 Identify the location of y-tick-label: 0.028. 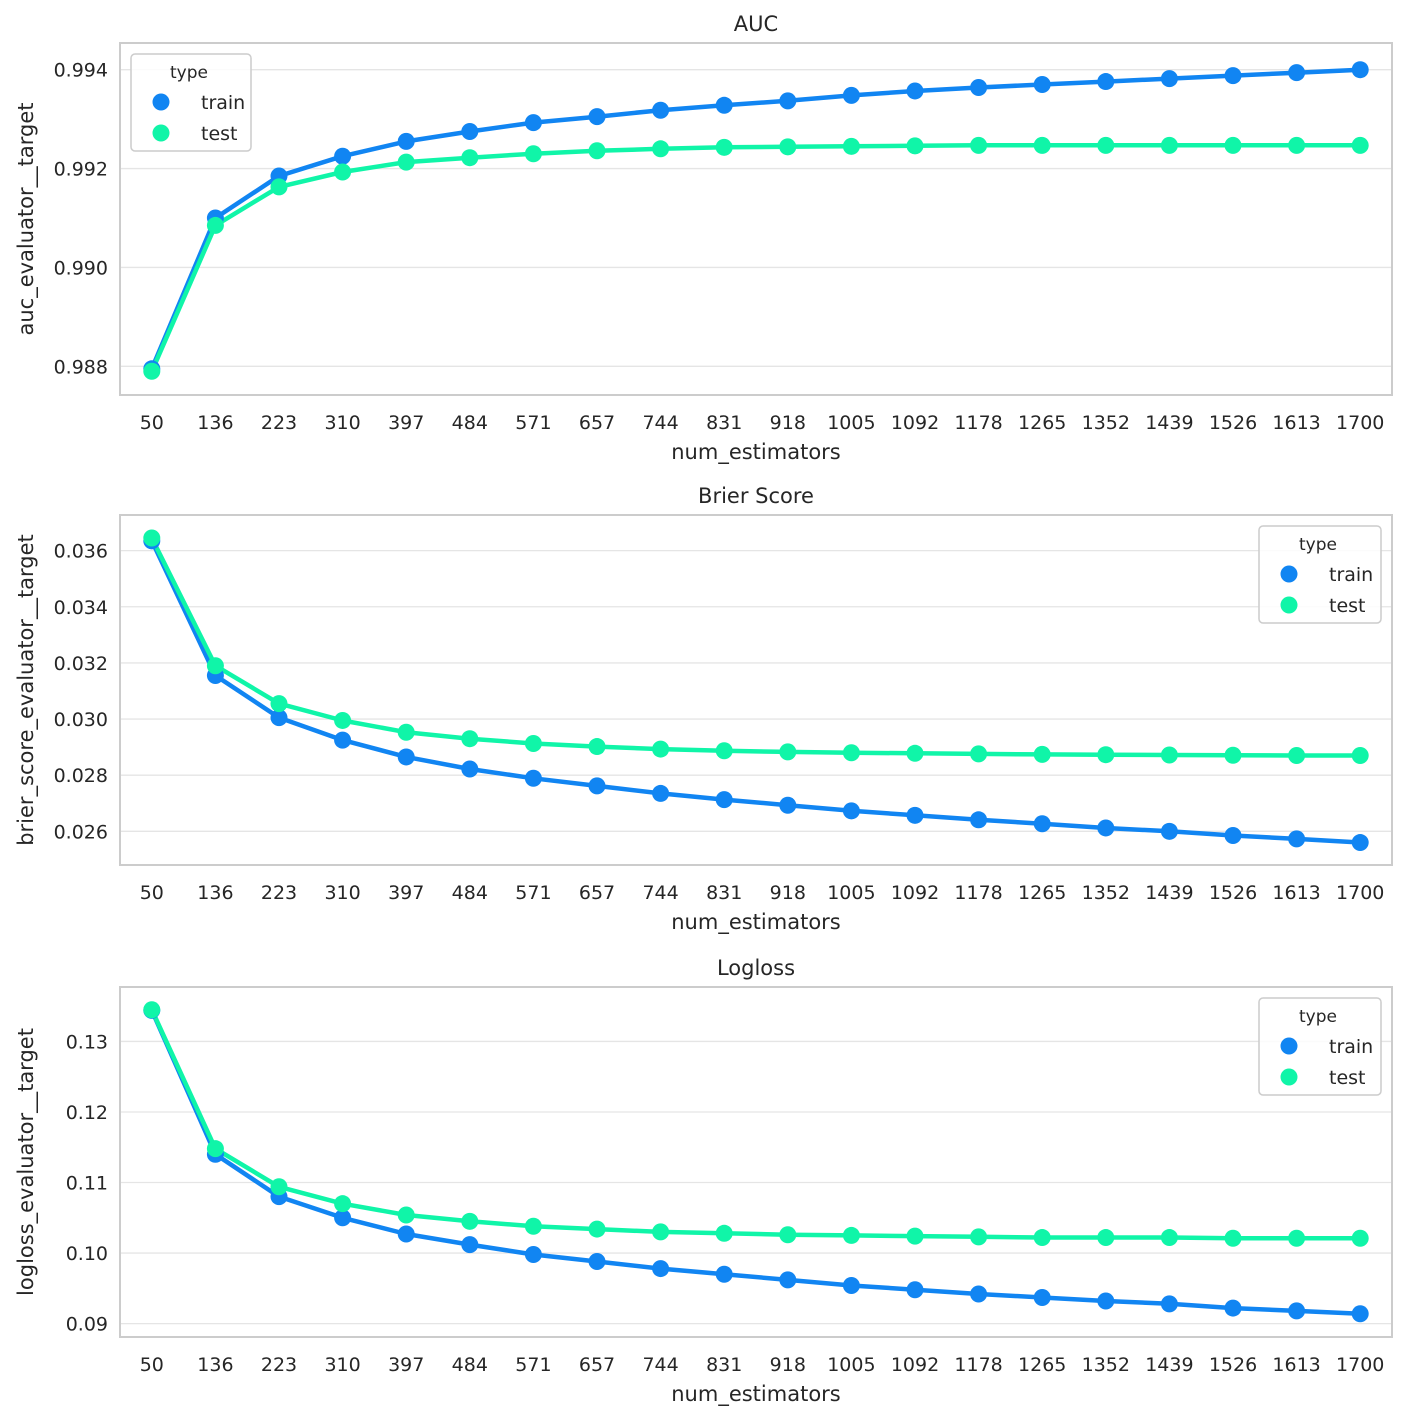
(81, 776).